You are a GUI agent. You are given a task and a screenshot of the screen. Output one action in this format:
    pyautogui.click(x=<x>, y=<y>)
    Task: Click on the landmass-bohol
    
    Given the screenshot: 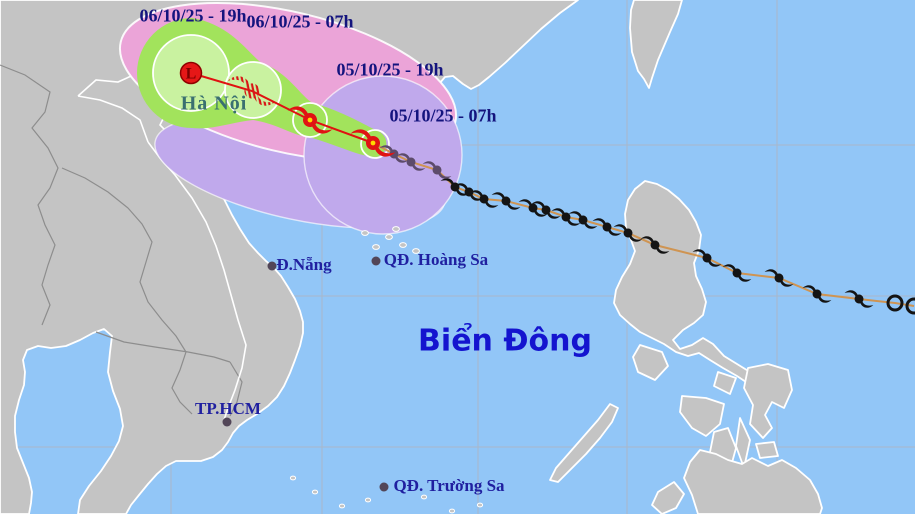 What is the action you would take?
    pyautogui.click(x=767, y=450)
    